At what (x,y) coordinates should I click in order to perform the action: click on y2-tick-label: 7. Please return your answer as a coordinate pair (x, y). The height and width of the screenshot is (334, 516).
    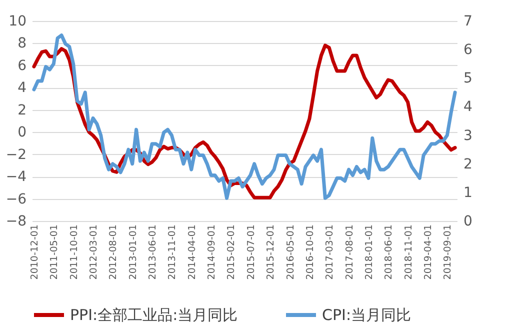
    Looking at the image, I should click on (468, 22).